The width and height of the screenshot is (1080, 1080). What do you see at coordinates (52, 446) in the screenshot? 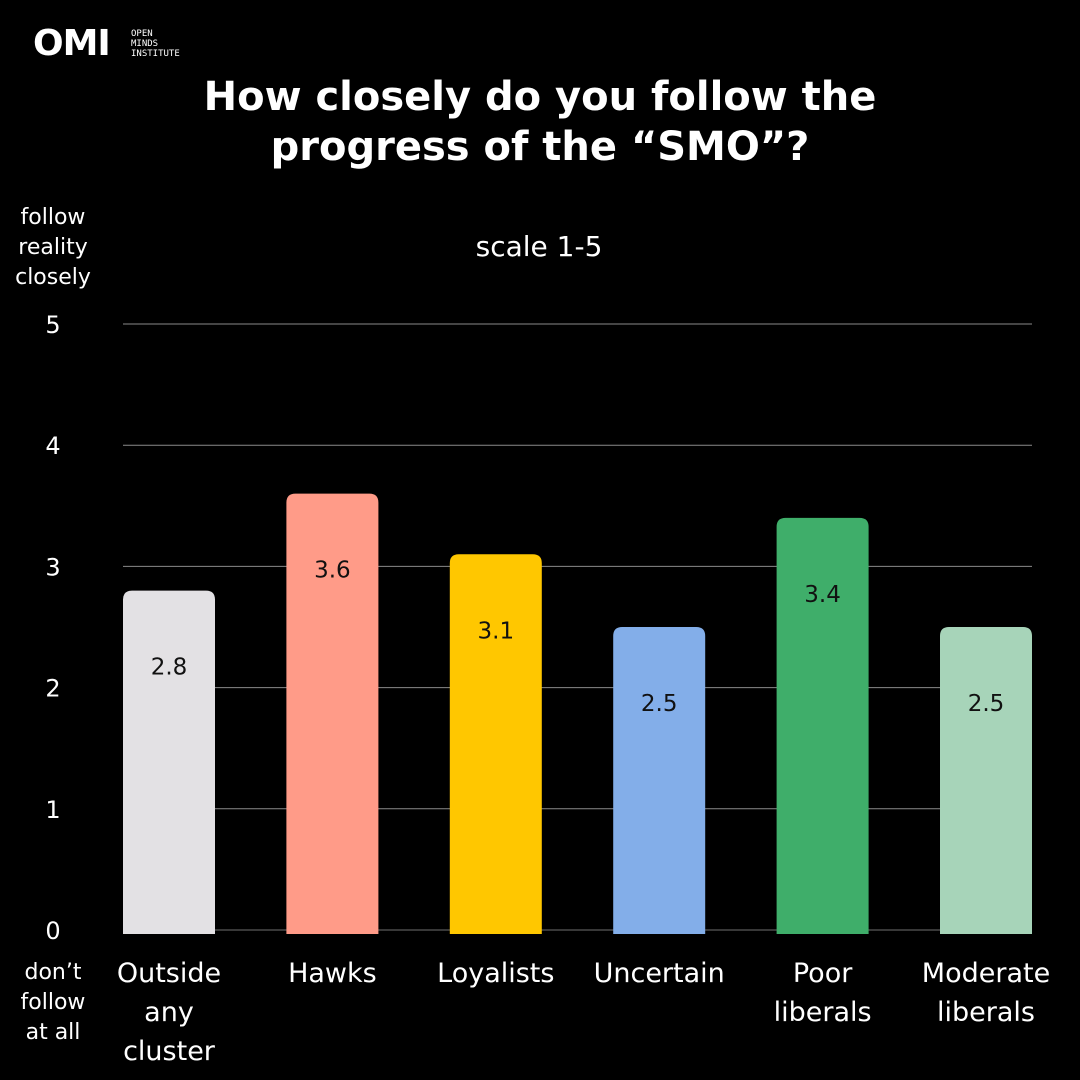
I see `y-tick-label: 4` at bounding box center [52, 446].